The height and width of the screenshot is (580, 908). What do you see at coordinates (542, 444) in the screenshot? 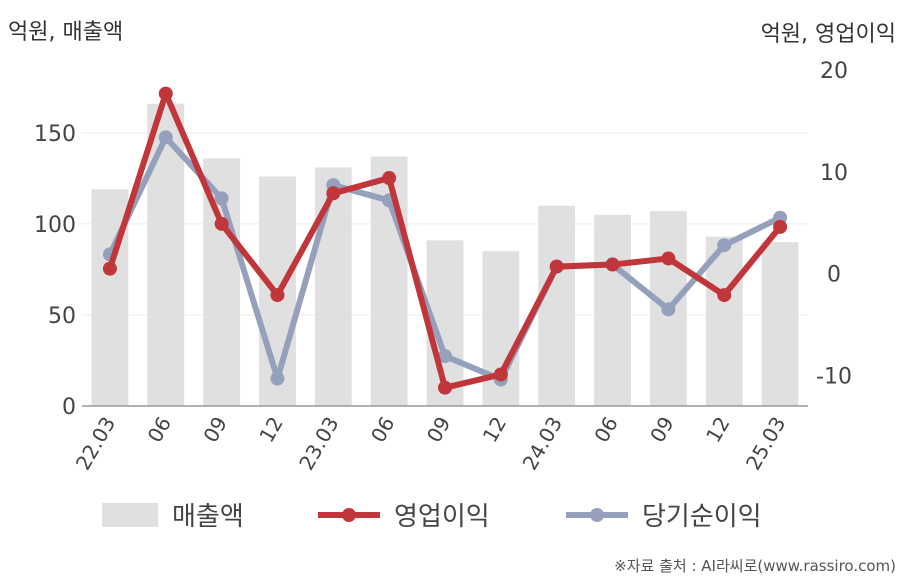
I see `x-tick-label: 24.03` at bounding box center [542, 444].